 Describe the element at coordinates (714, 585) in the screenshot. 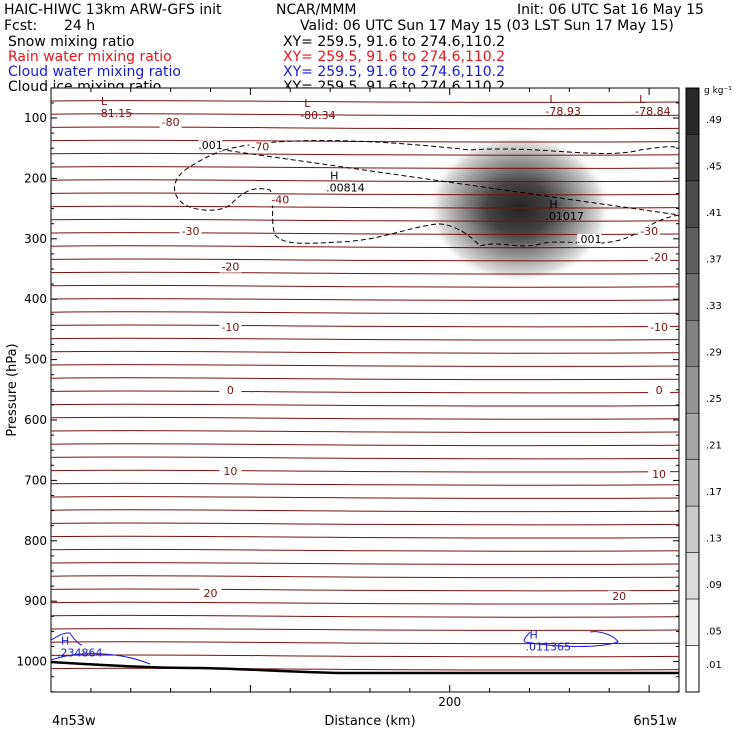

I see `colorbar-label: .09` at that location.